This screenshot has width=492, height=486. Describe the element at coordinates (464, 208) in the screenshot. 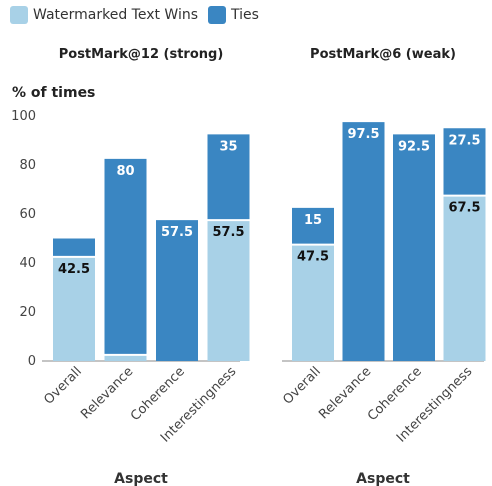

I see `data-label-p1-s0-c3: 67.5` at that location.